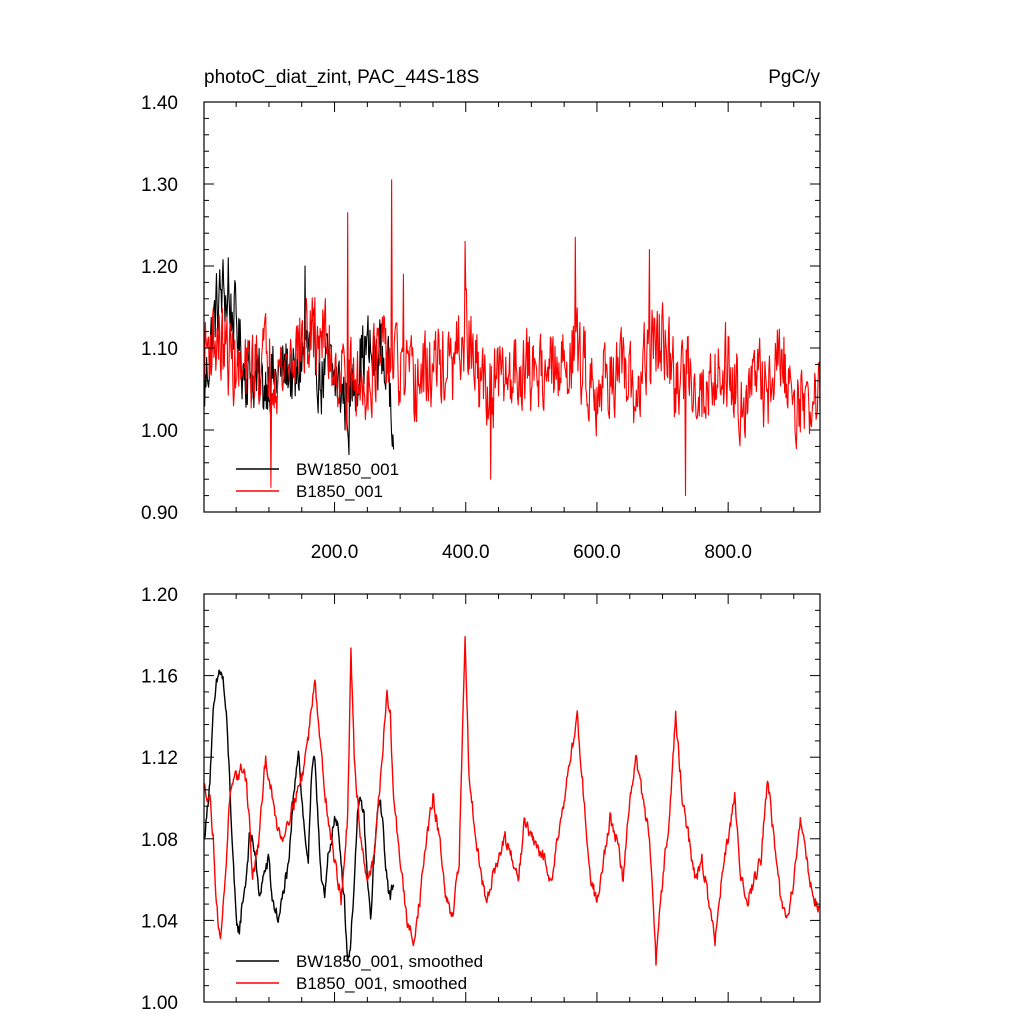  Describe the element at coordinates (159, 840) in the screenshot. I see `y-tick-label: 1.08` at that location.